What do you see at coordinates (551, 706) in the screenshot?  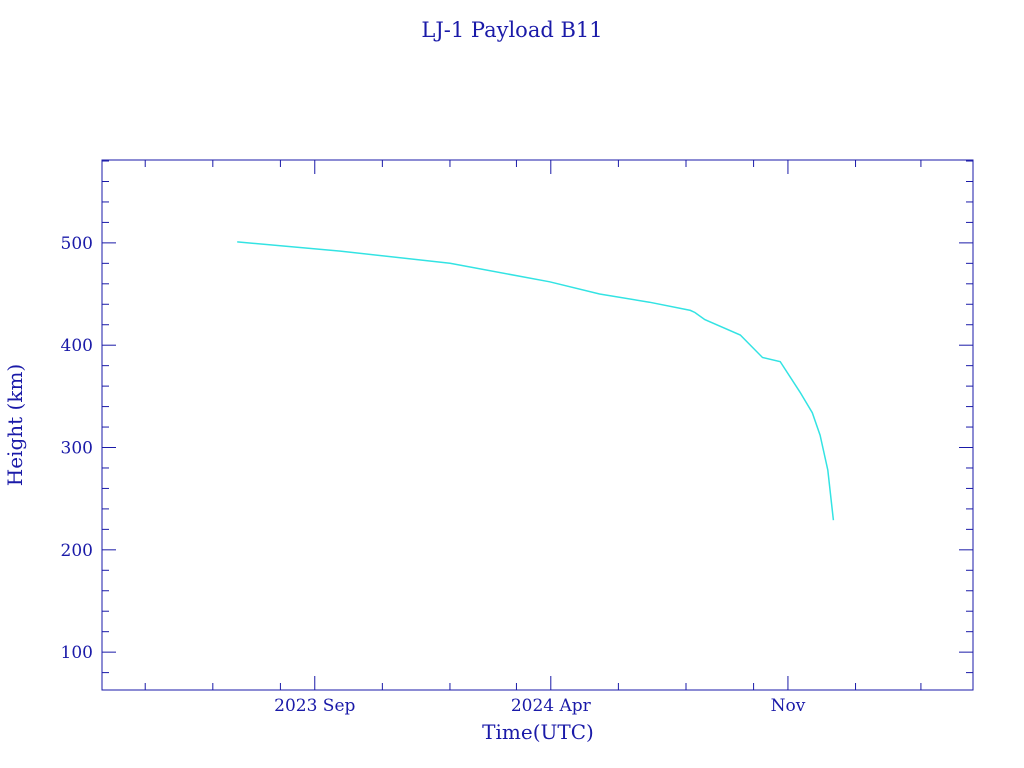 I see `x-tick-label: 2024 Apr` at bounding box center [551, 706].